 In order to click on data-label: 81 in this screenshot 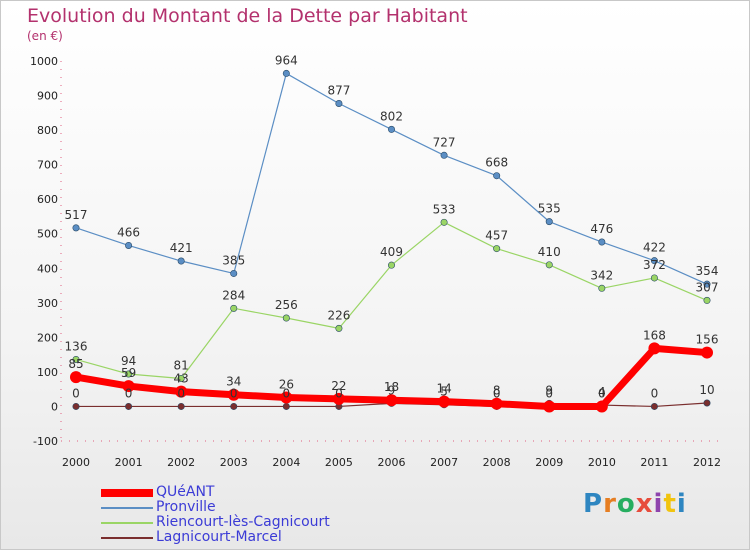, I will do `click(181, 365)`.